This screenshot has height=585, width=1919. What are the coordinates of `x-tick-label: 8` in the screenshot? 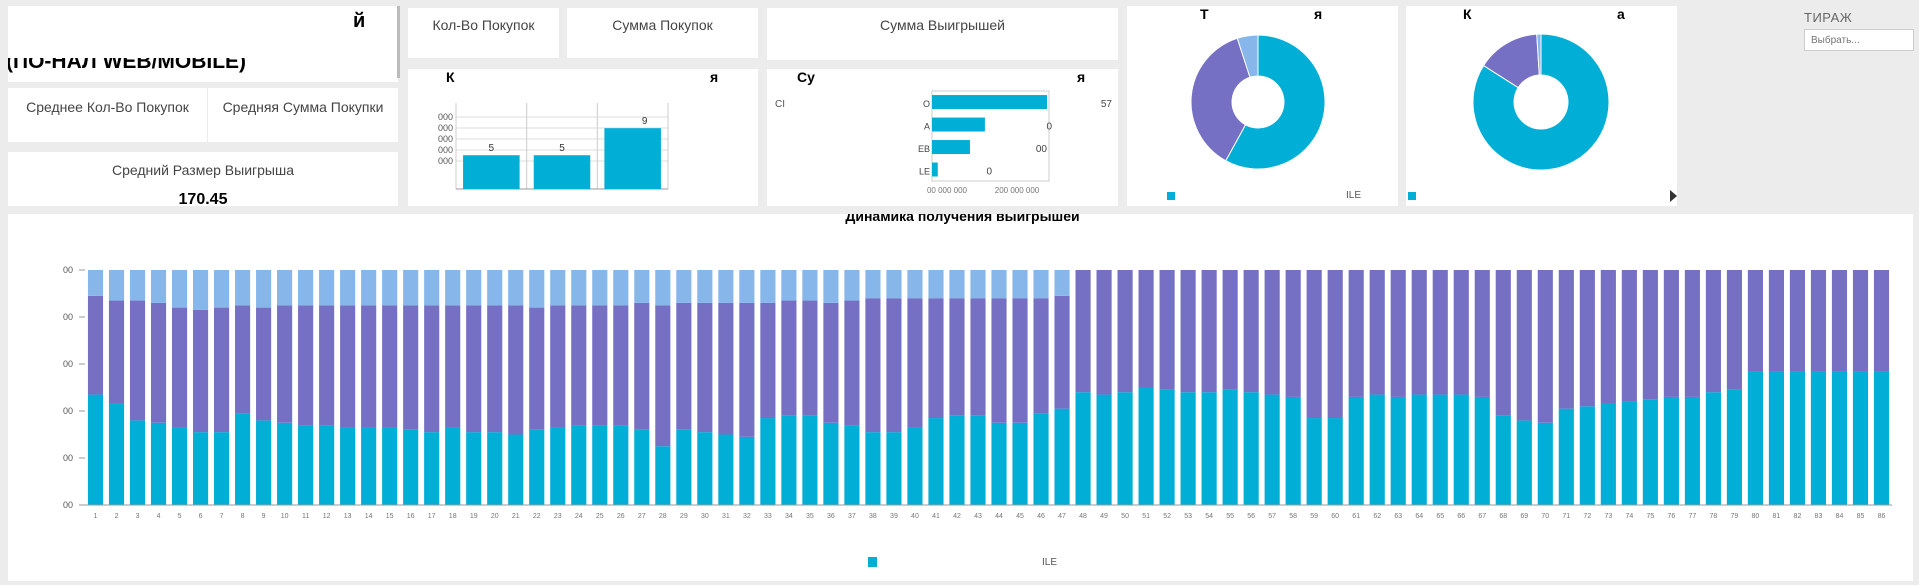 It's located at (243, 516).